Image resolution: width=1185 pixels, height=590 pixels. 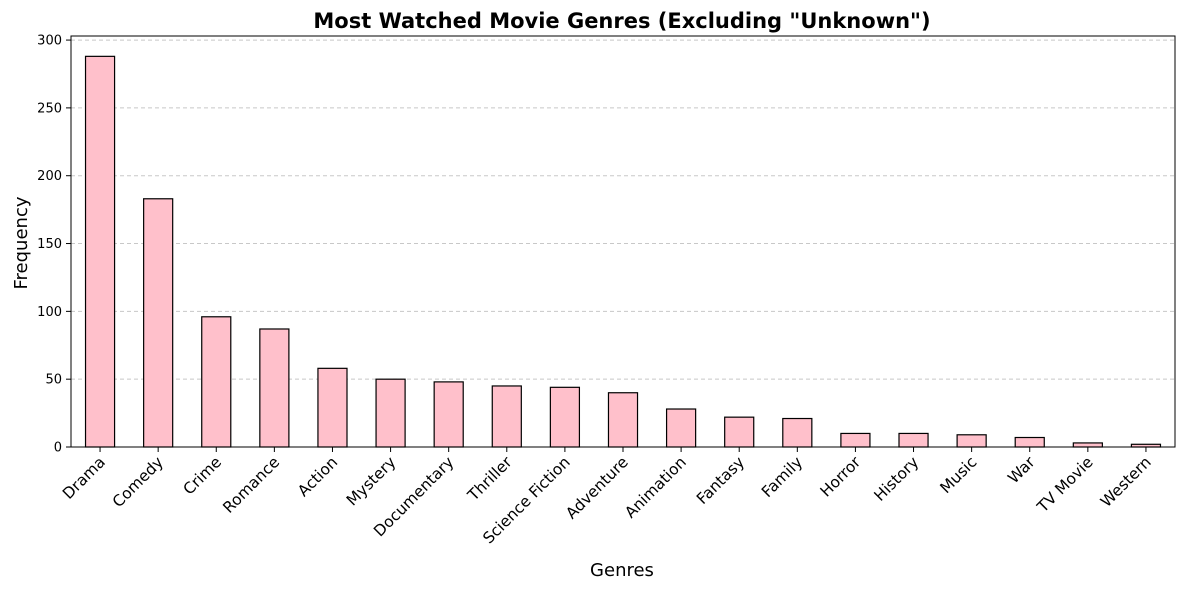 What do you see at coordinates (202, 475) in the screenshot?
I see `x-tick-label: Crime` at bounding box center [202, 475].